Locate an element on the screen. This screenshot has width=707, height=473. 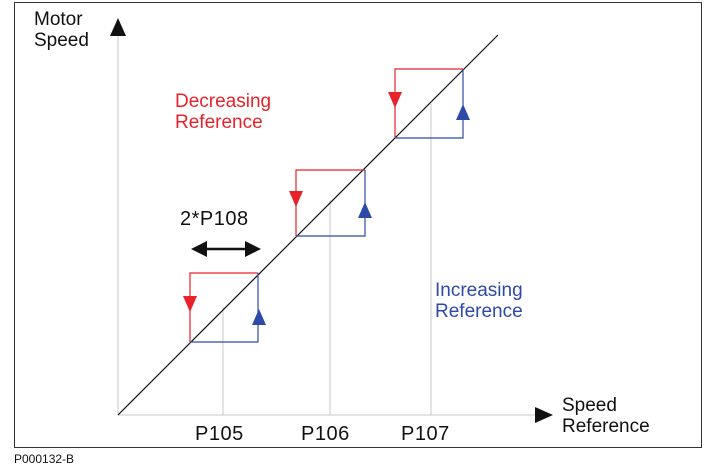
y-axis-label-line: Motor is located at coordinates (61, 19).